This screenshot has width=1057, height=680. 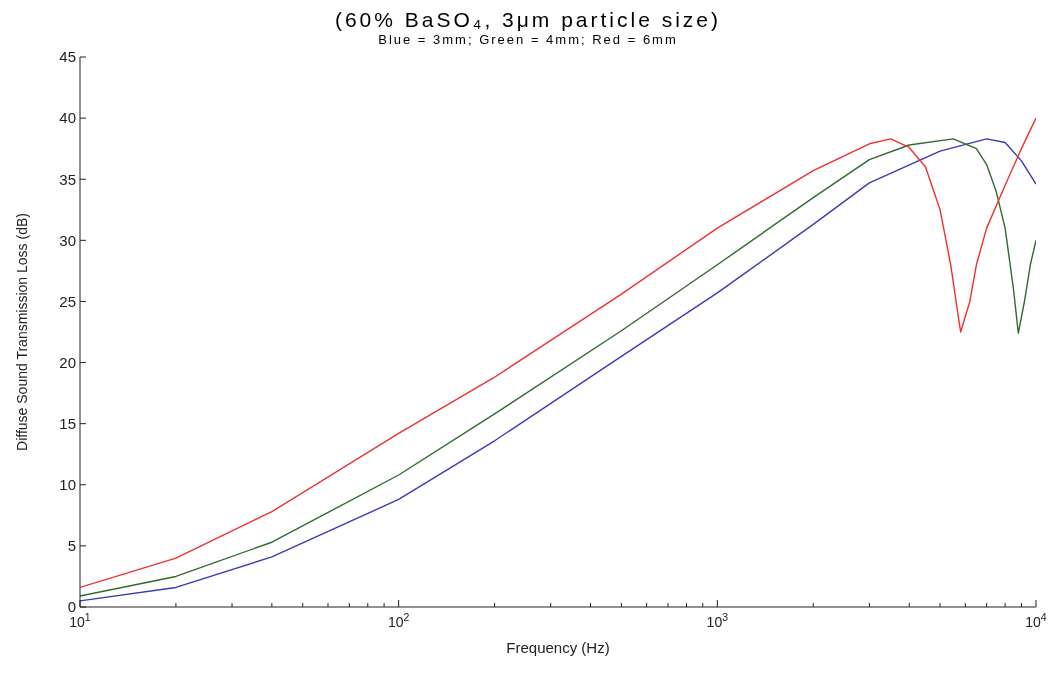 What do you see at coordinates (67, 57) in the screenshot?
I see `y-tick-label: 45` at bounding box center [67, 57].